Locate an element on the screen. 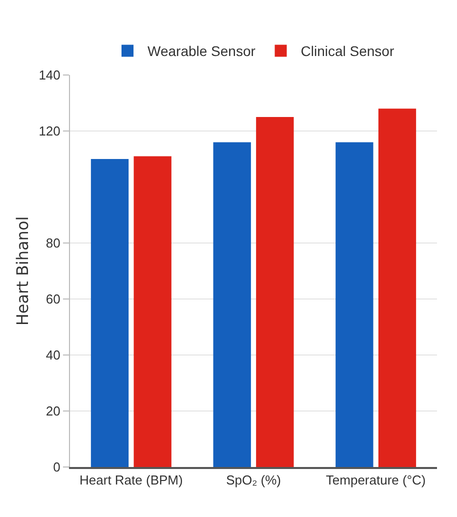 Image resolution: width=457 pixels, height=517 pixels. y-tick-label: 0 is located at coordinates (56, 467).